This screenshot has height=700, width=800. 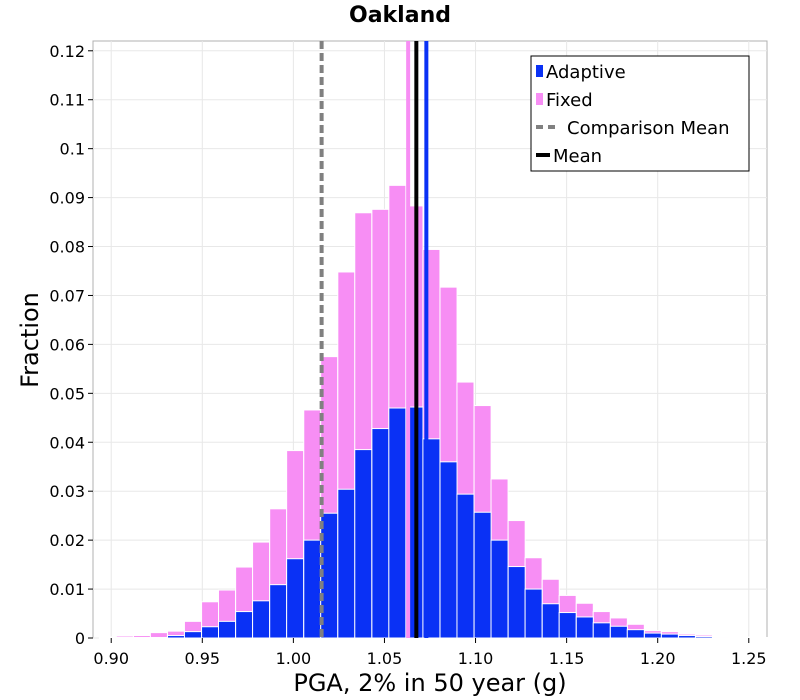 I want to click on x-tick-label: 1.05, so click(x=385, y=658).